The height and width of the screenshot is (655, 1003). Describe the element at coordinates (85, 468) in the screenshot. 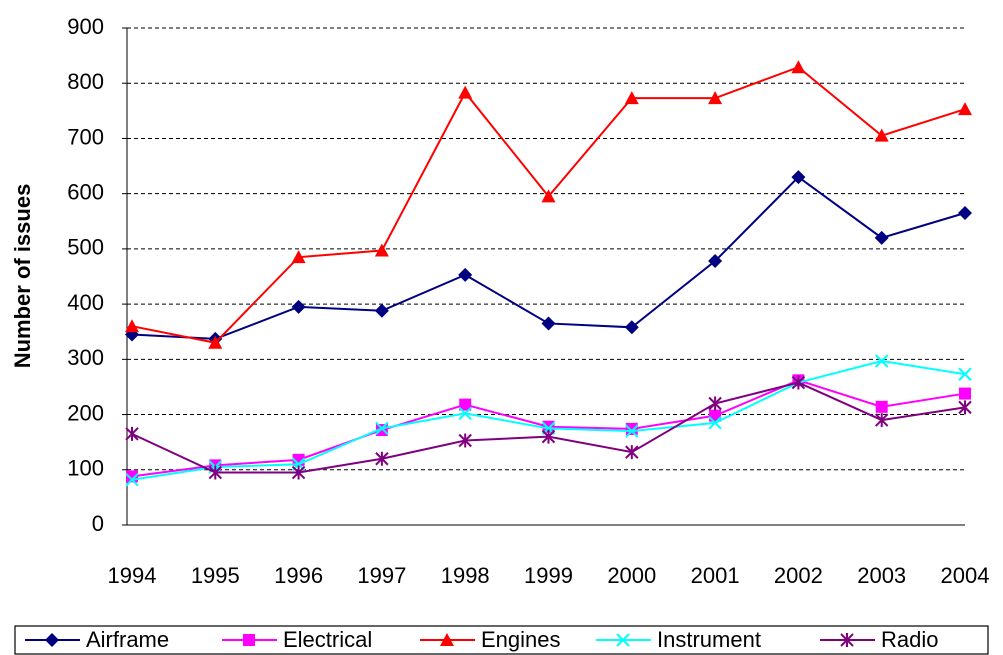

I see `y-tick-label: 100` at that location.